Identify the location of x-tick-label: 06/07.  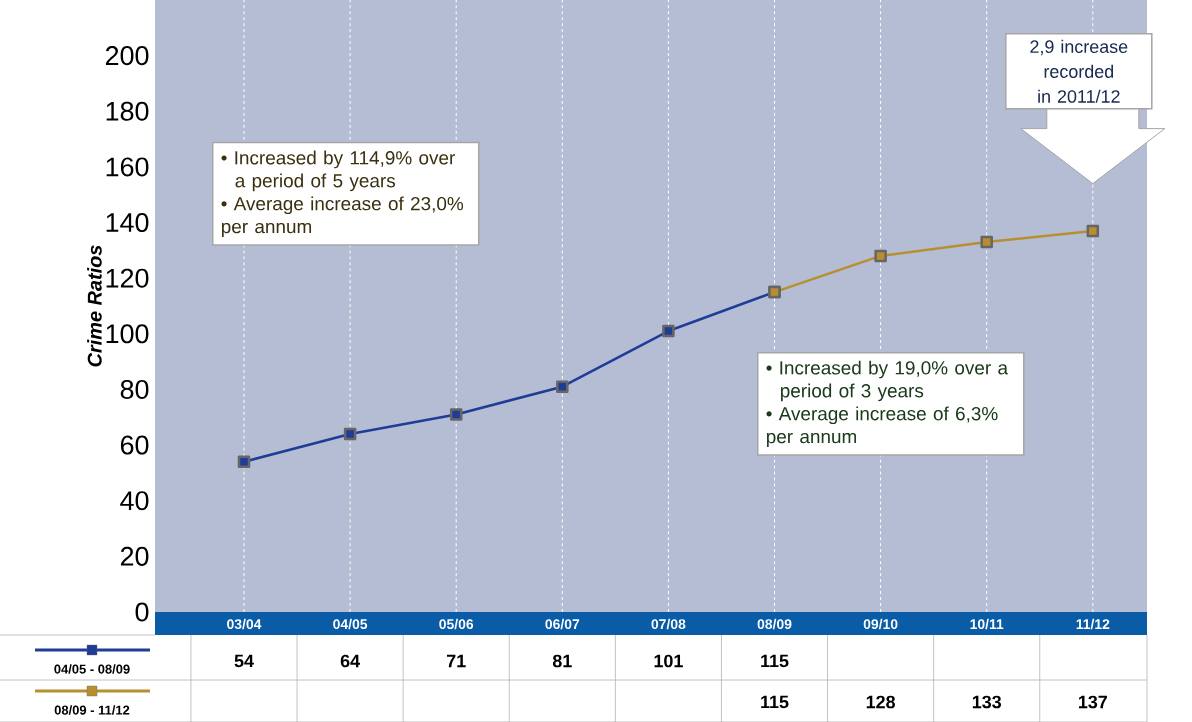
(562, 624).